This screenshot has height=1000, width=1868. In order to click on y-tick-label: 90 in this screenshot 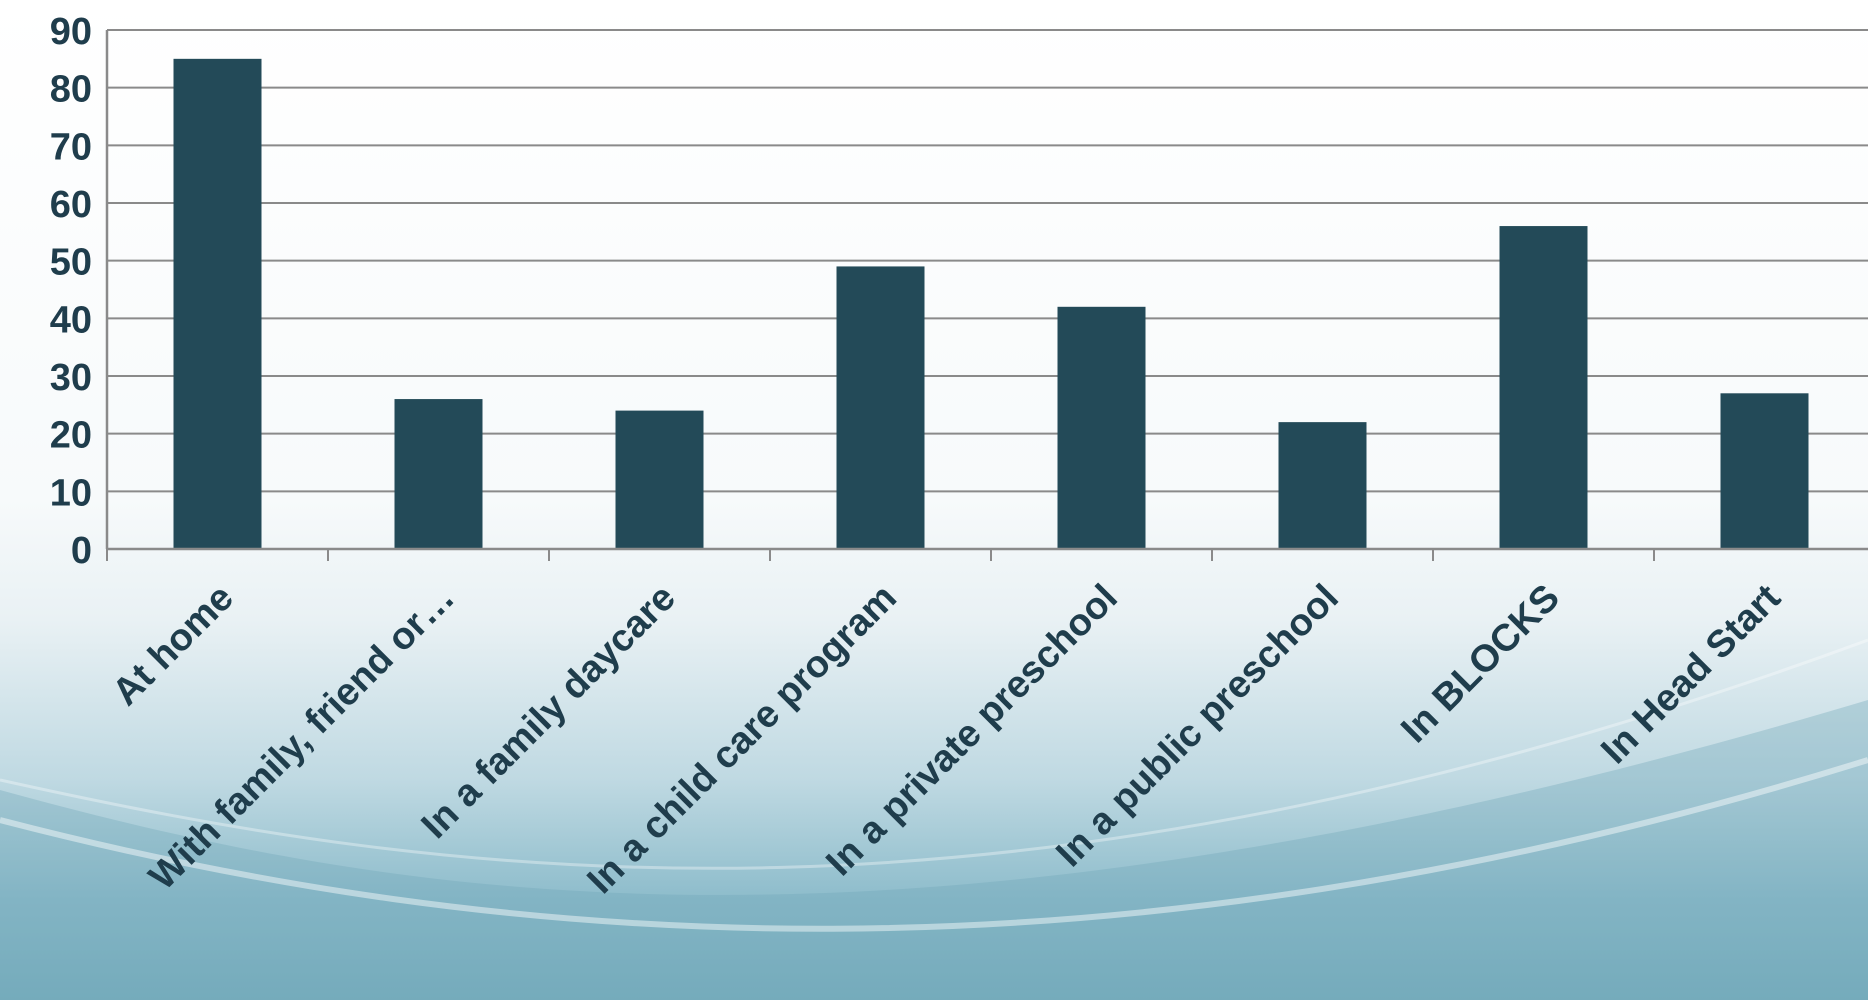, I will do `click(71, 32)`.